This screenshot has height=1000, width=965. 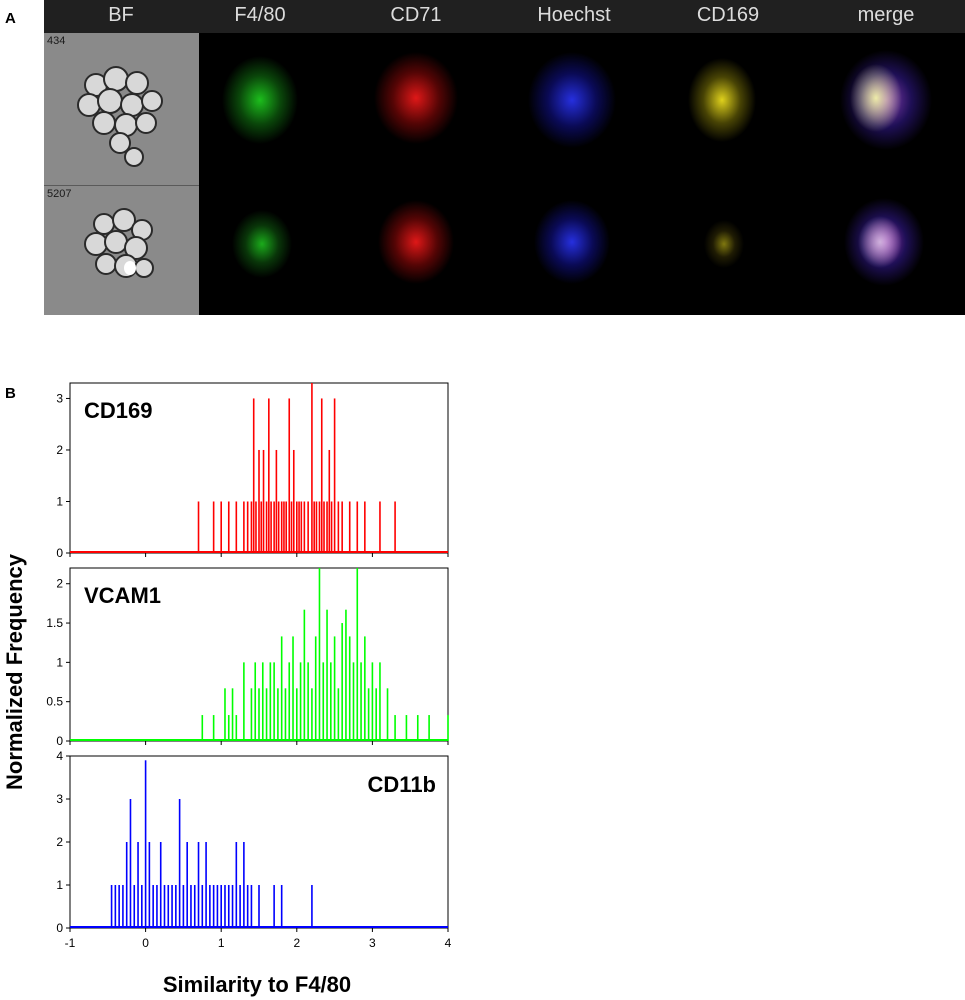 What do you see at coordinates (728, 15) in the screenshot?
I see `channel-label-cd169: CD169` at bounding box center [728, 15].